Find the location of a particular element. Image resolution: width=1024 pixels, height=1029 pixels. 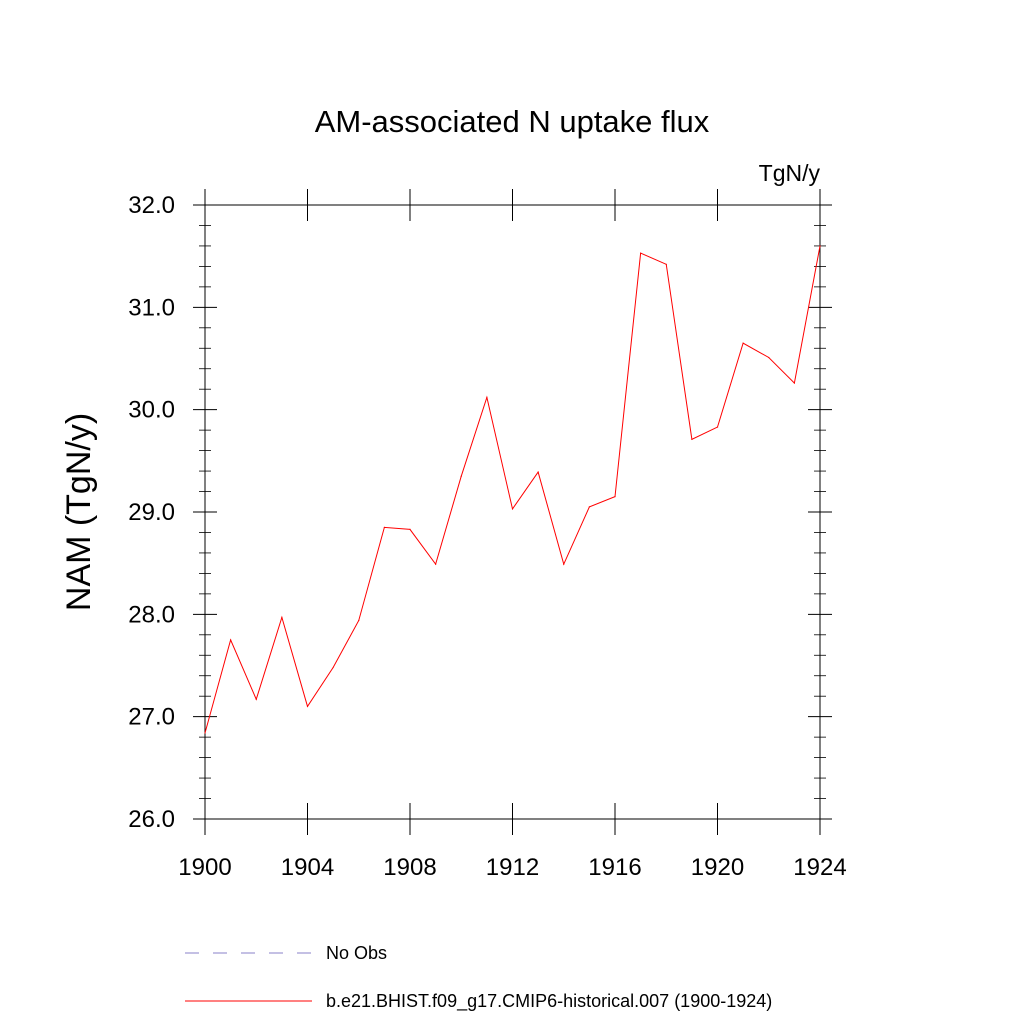

y-tick-label: 32.0 is located at coordinates (151, 205).